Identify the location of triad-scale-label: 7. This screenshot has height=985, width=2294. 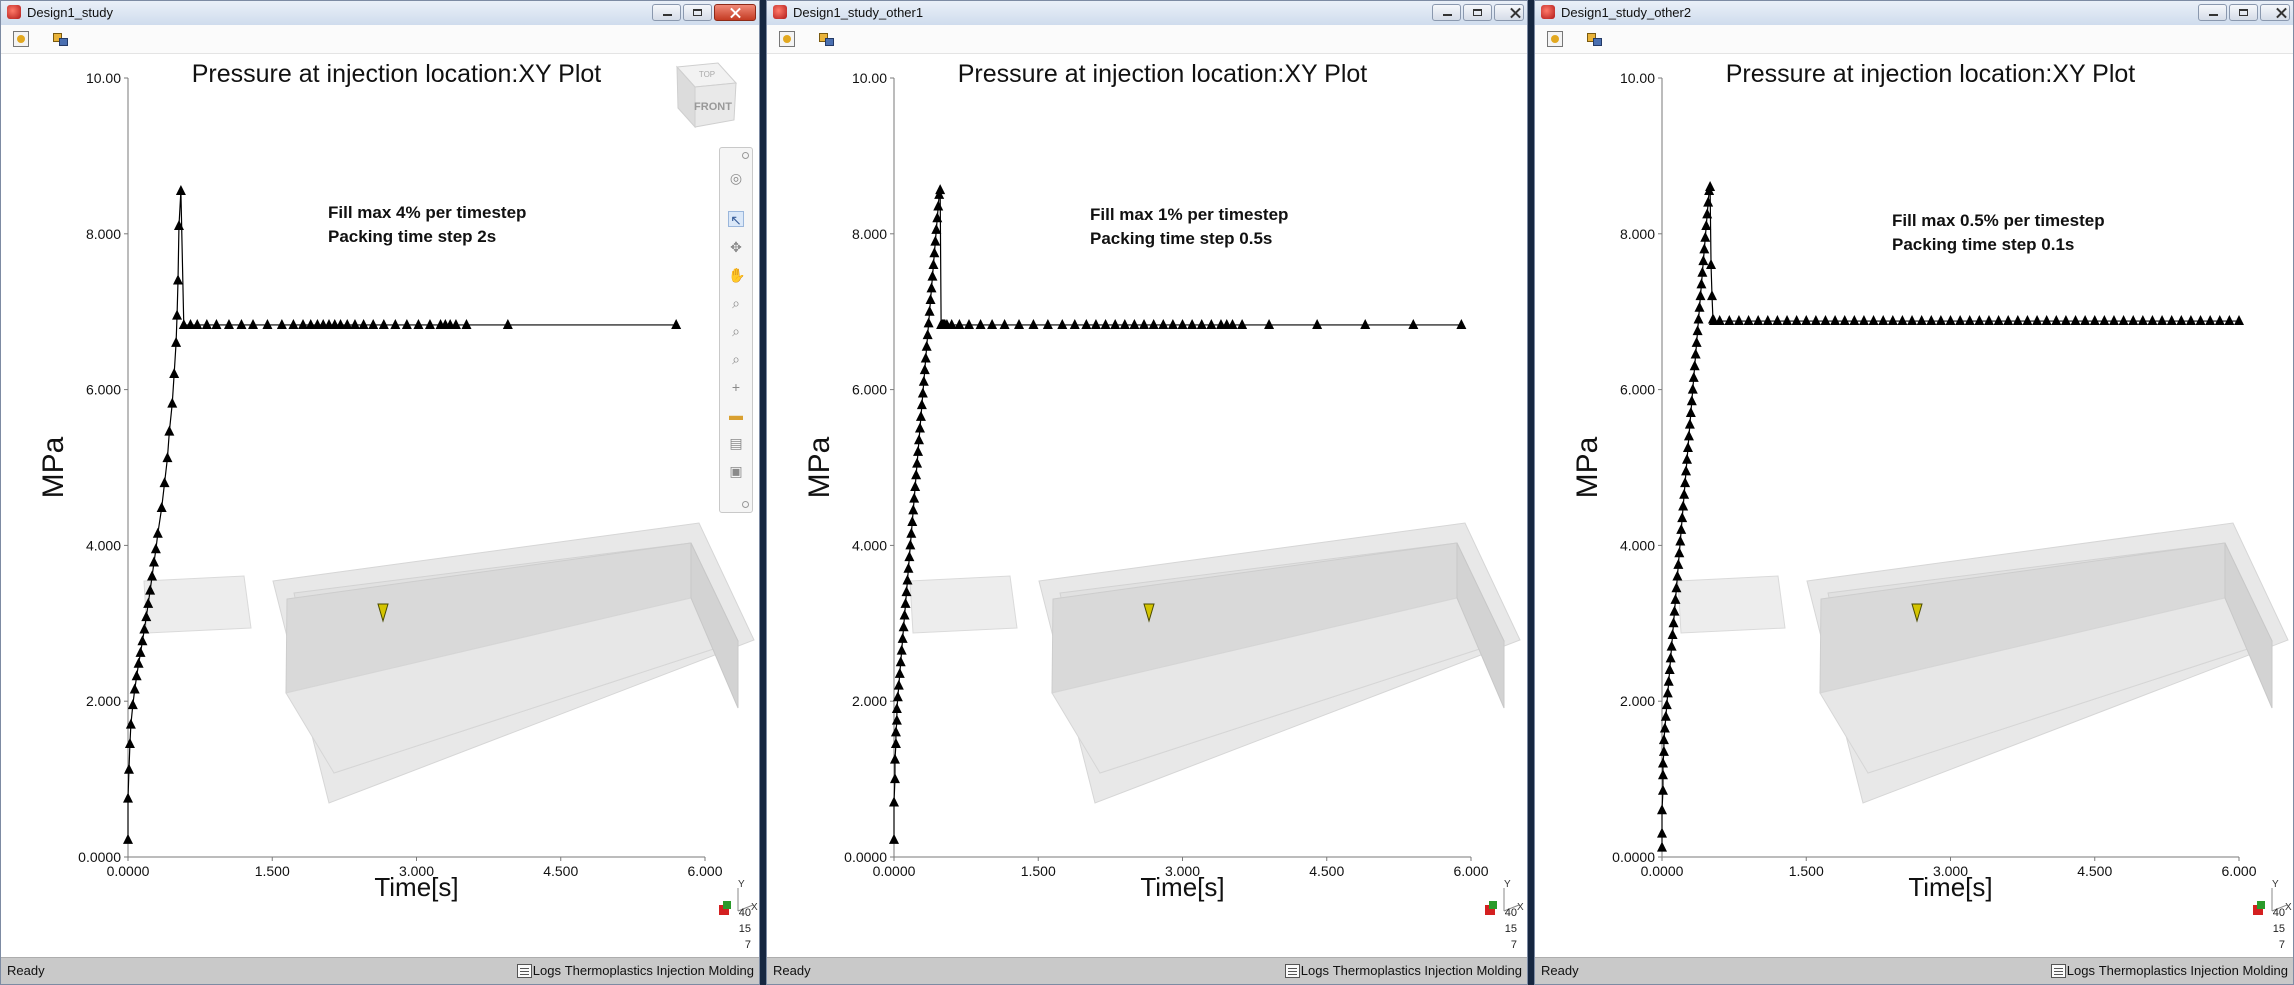
(748, 945).